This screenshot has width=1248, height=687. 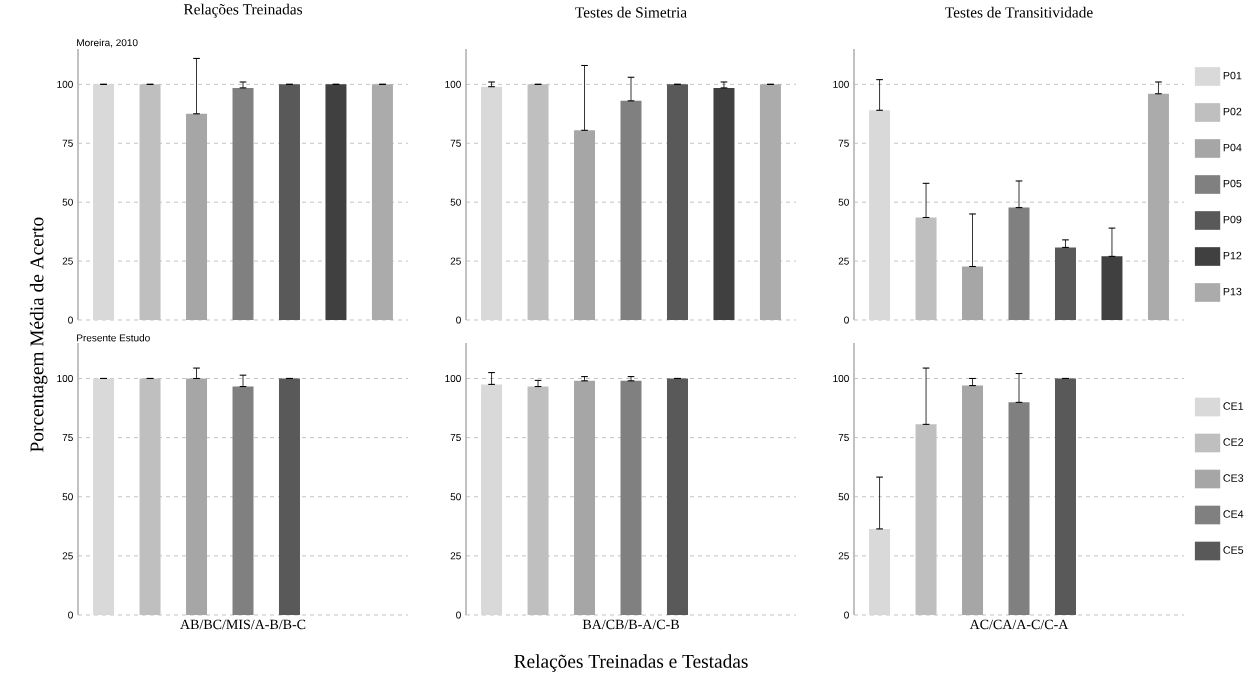 I want to click on chart-title: Testes de Simetria, so click(x=631, y=12).